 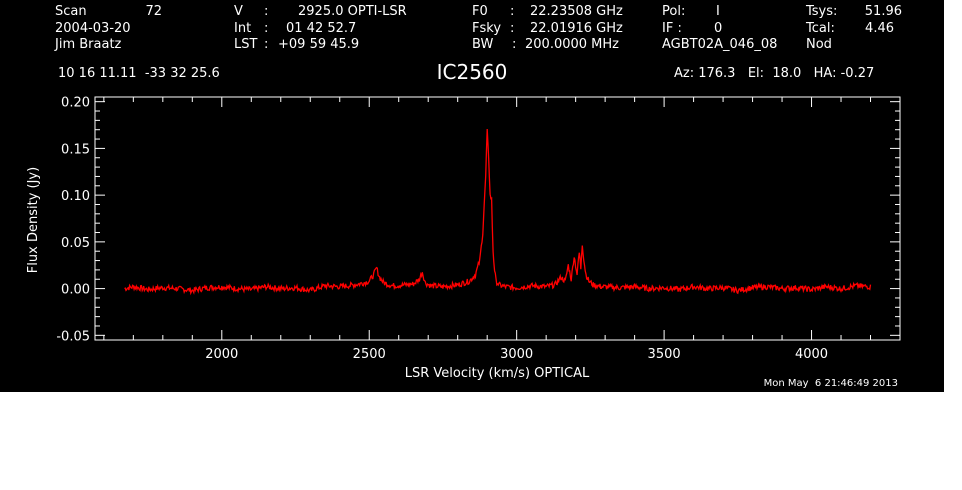 What do you see at coordinates (483, 44) in the screenshot?
I see `bw-label: BW` at bounding box center [483, 44].